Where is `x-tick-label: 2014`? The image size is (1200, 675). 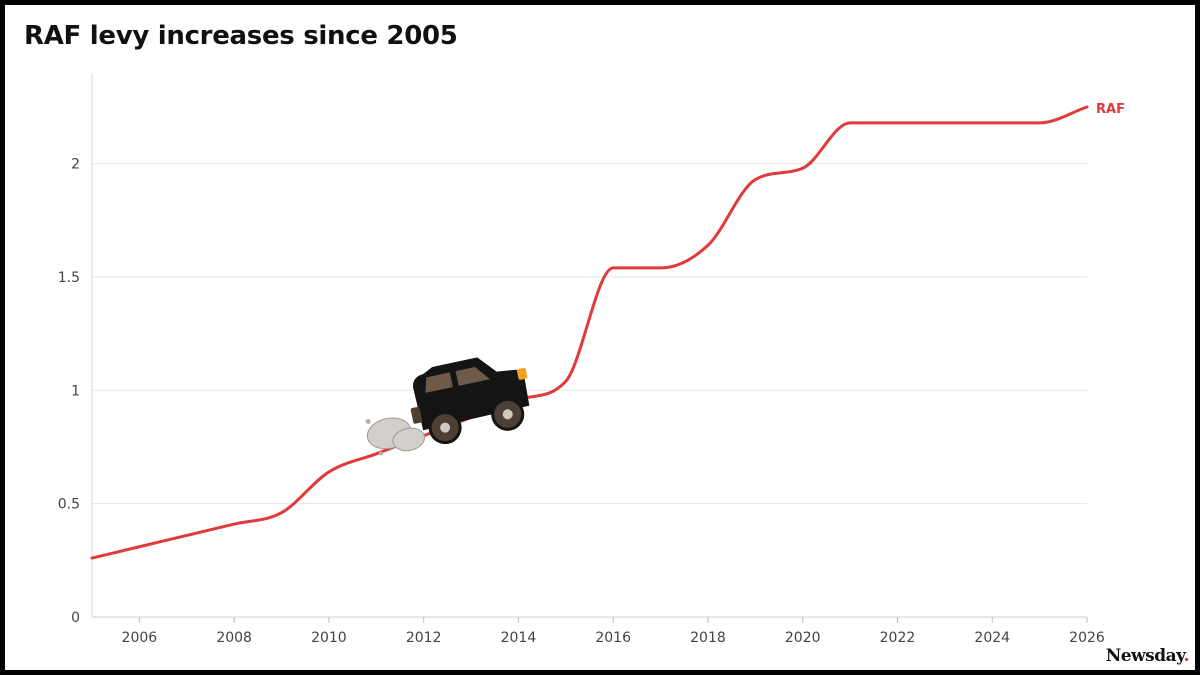 x-tick-label: 2014 is located at coordinates (519, 638).